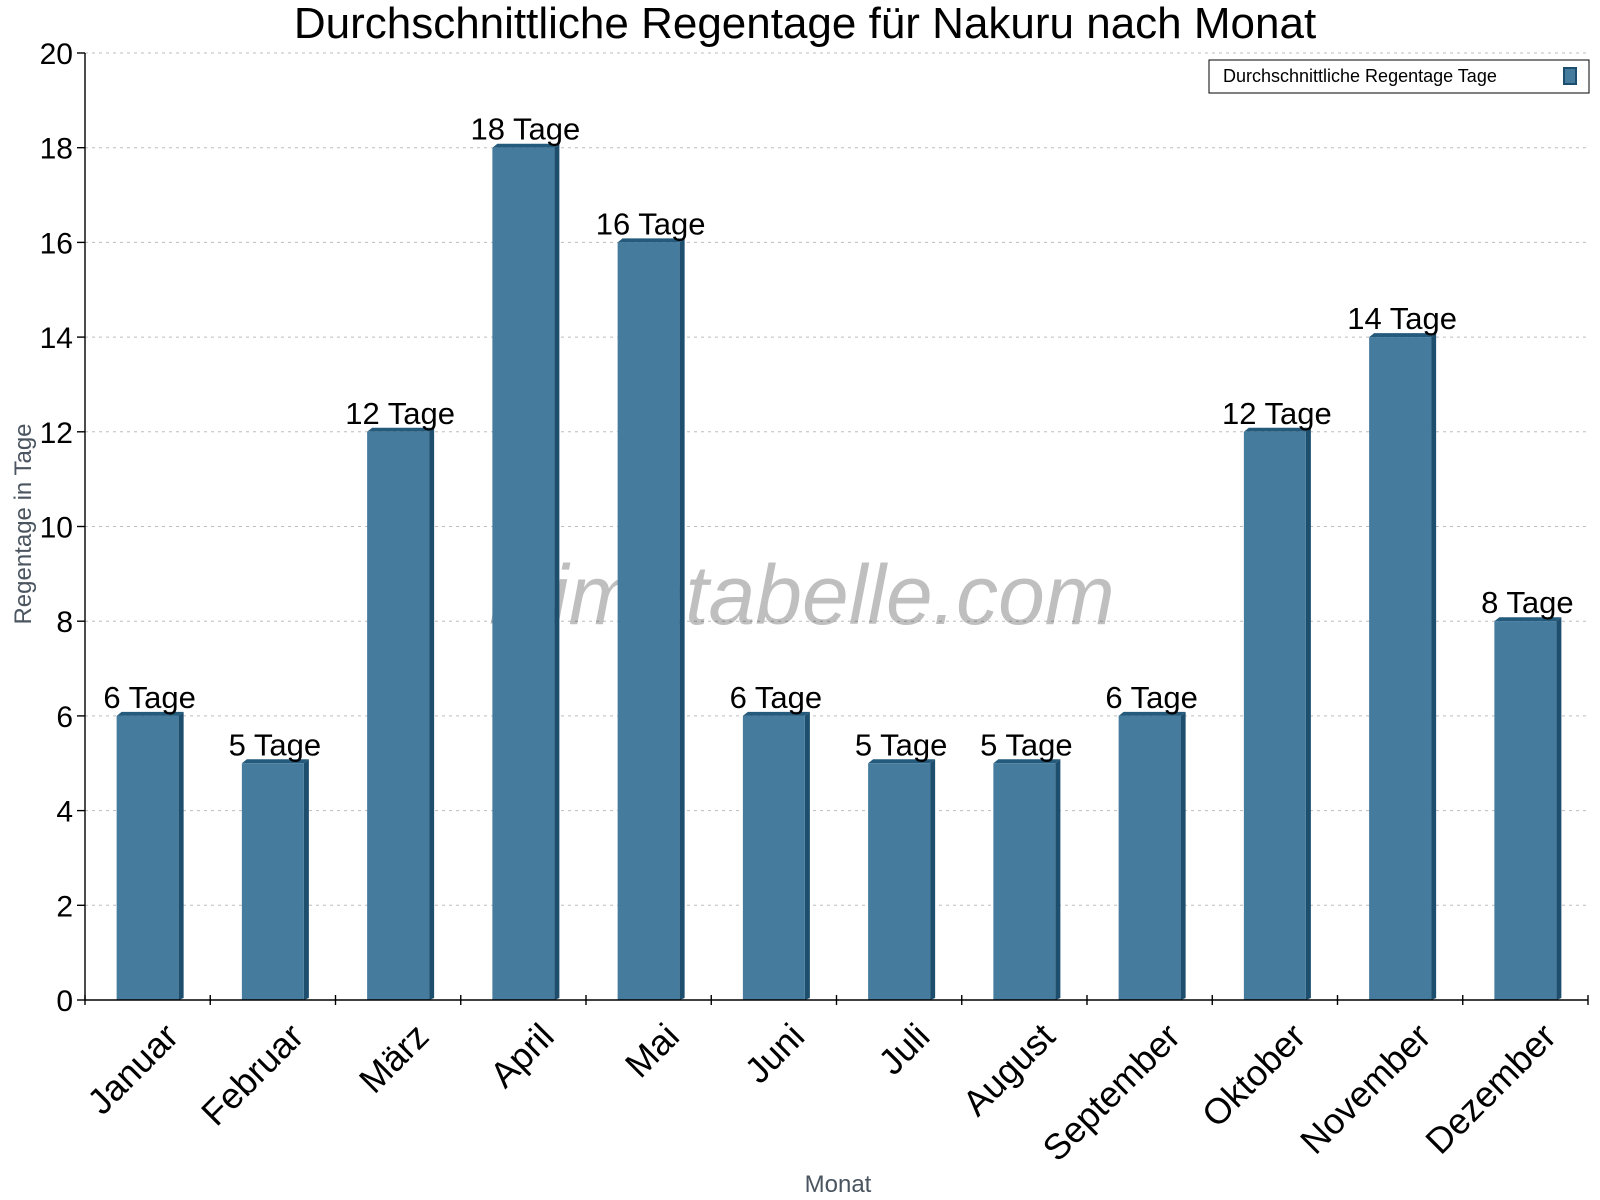  I want to click on x-tick-label: Oktober, so click(1254, 1075).